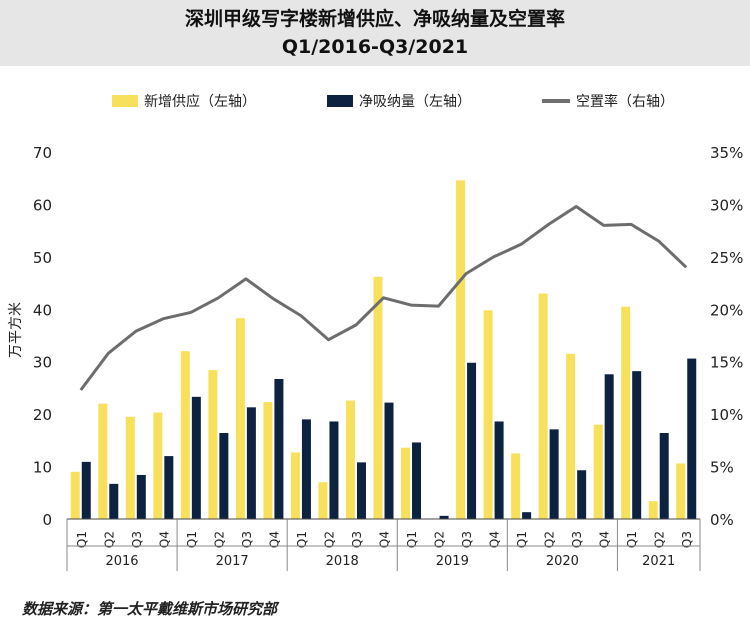 The width and height of the screenshot is (750, 630). Describe the element at coordinates (232, 561) in the screenshot. I see `x-tick-label-year: 2017` at that location.